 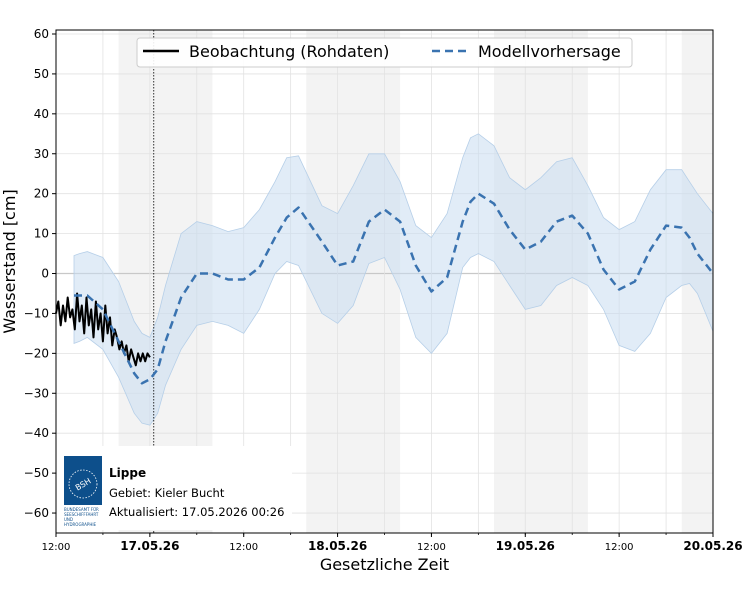 I want to click on y-tick-label-10: −40, so click(x=36, y=433).